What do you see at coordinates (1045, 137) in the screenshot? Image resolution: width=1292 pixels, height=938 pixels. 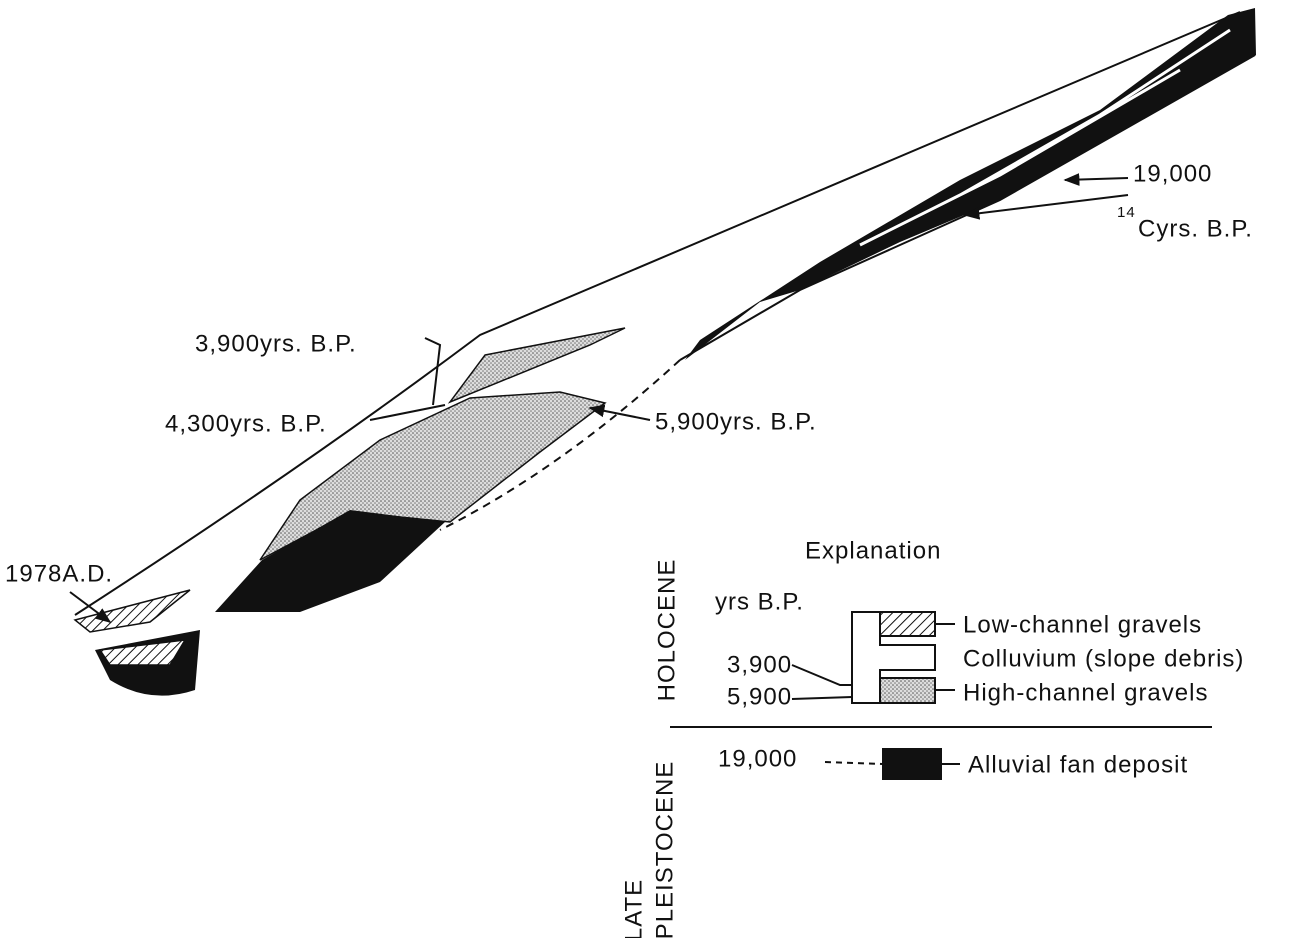 I see `deposit-bedding` at bounding box center [1045, 137].